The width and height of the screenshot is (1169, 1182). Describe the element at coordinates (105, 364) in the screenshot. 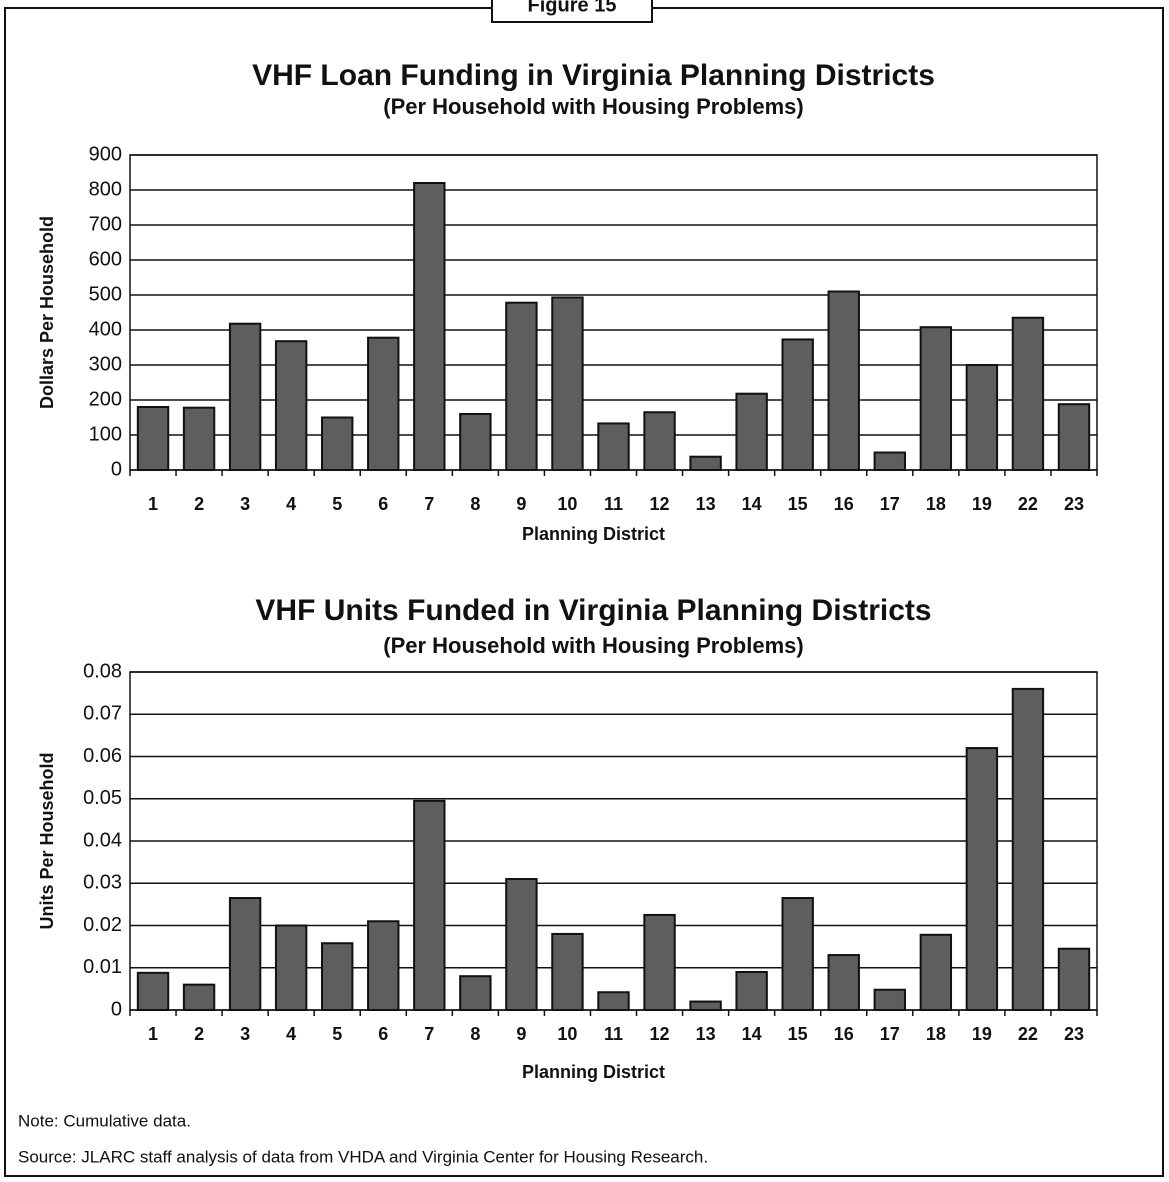

I see `y-tick-label: 300` at that location.